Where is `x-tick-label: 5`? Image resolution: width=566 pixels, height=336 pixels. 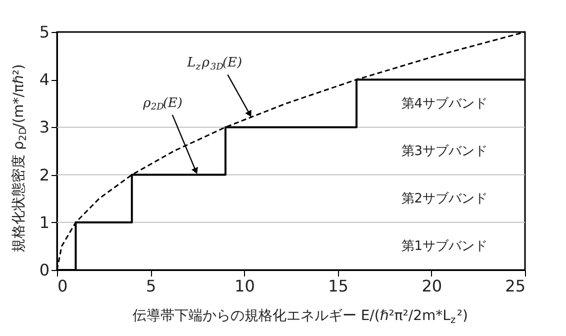
x-tick-label: 5 is located at coordinates (151, 286).